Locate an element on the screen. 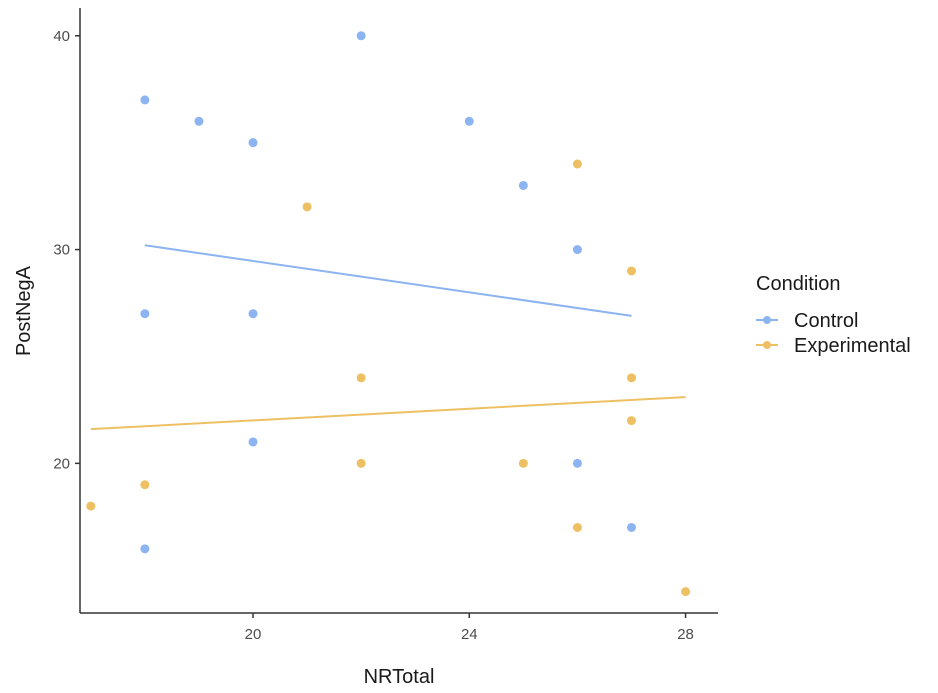 This screenshot has height=693, width=938. x-tick-label: 24 is located at coordinates (469, 634).